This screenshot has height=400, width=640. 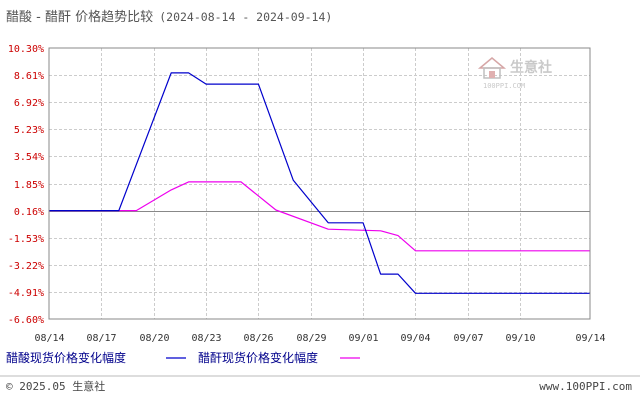 I want to click on watermark: 生意社 100PPI.COM, so click(x=514, y=73).